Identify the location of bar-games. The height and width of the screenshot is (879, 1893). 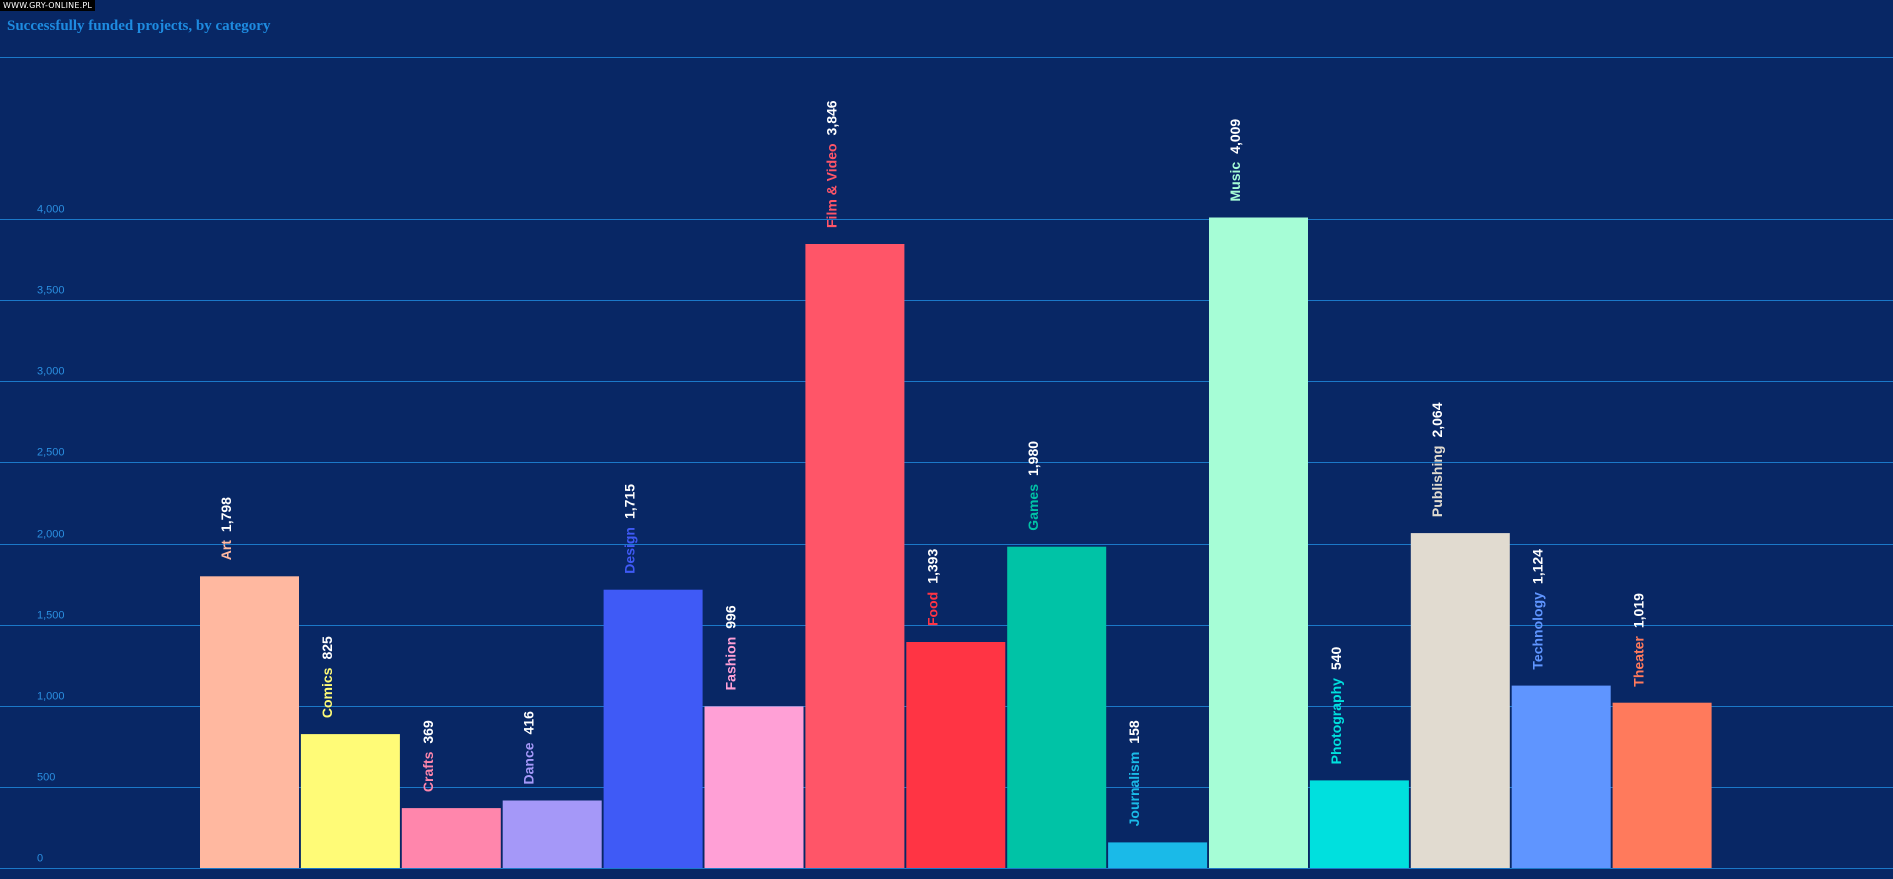
(1057, 707).